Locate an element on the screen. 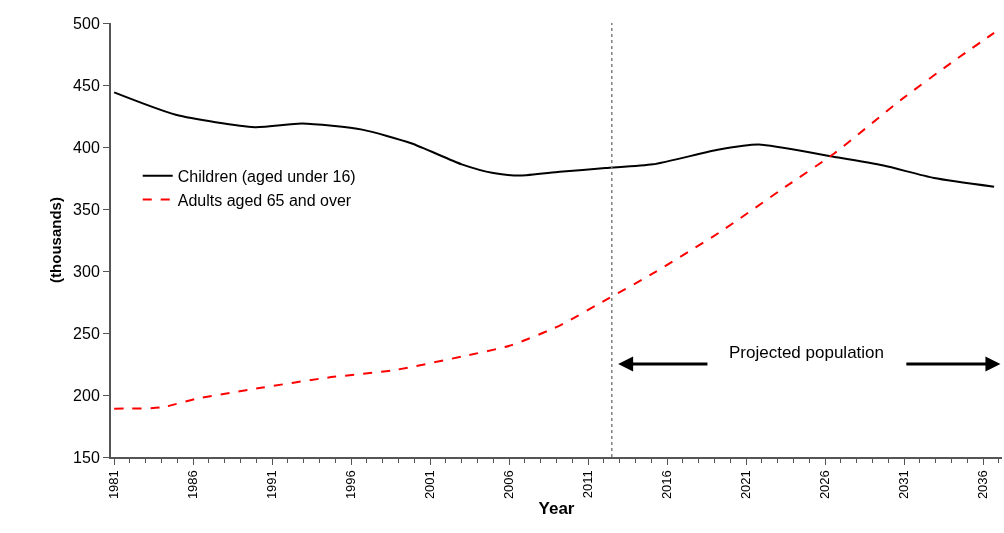  x-tick-label: 2001 is located at coordinates (430, 485).